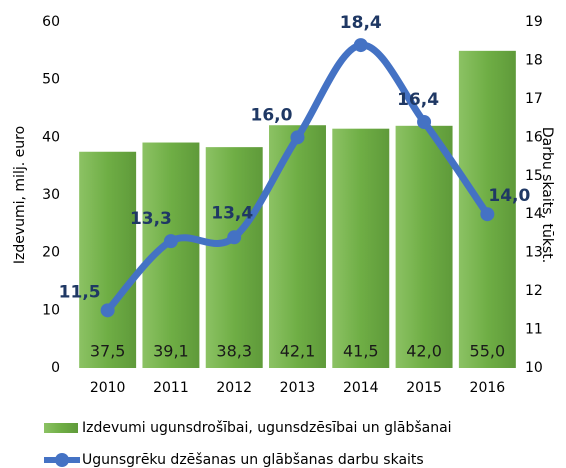  I want to click on y-tick-label: 50, so click(51, 80).